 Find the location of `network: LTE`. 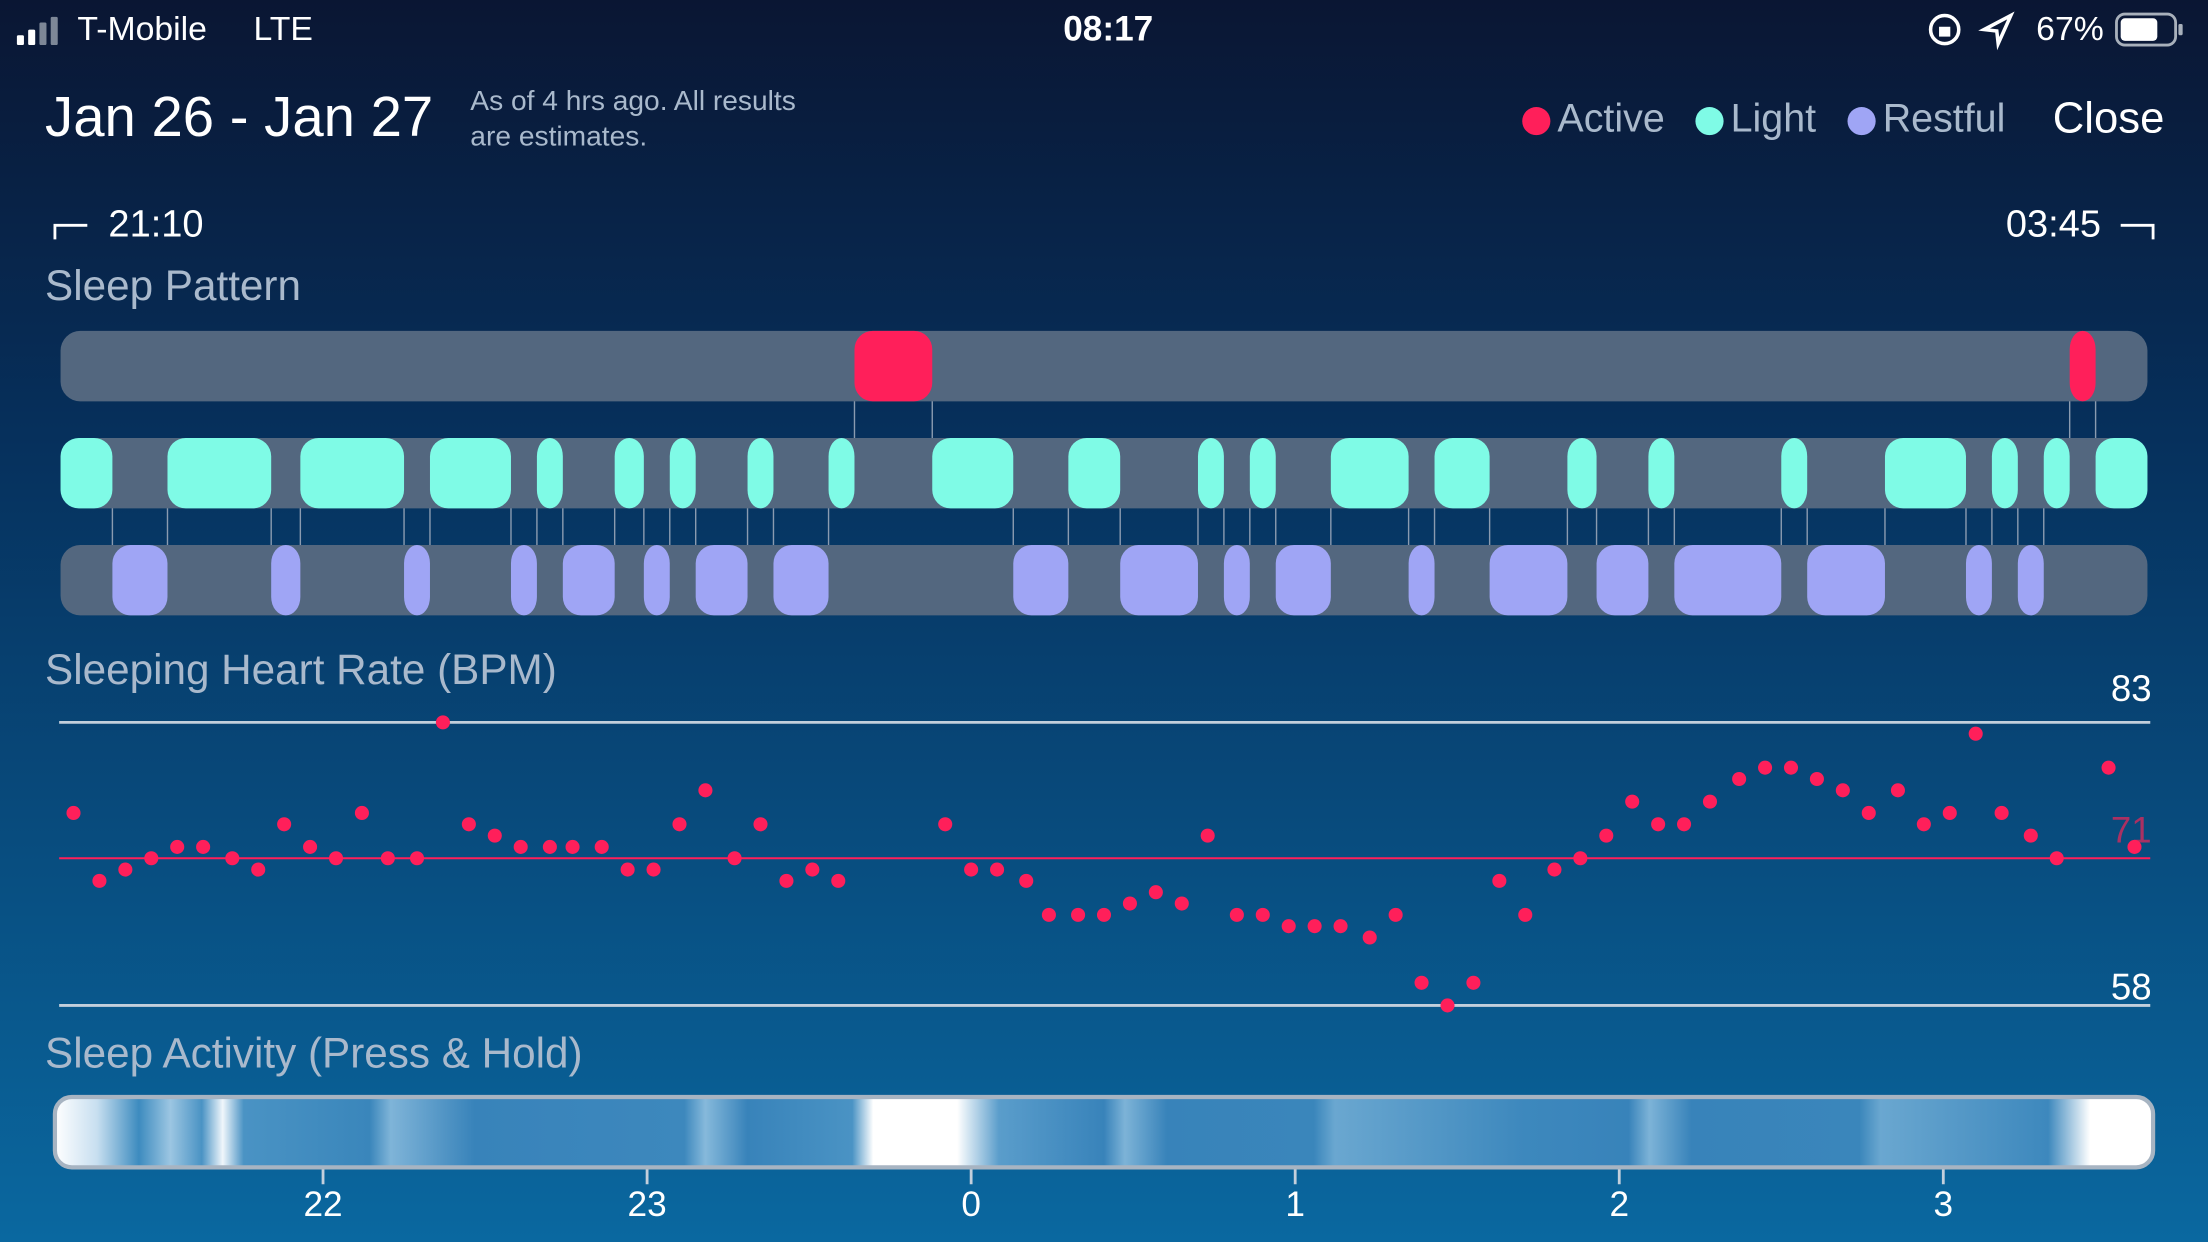

network: LTE is located at coordinates (282, 29).